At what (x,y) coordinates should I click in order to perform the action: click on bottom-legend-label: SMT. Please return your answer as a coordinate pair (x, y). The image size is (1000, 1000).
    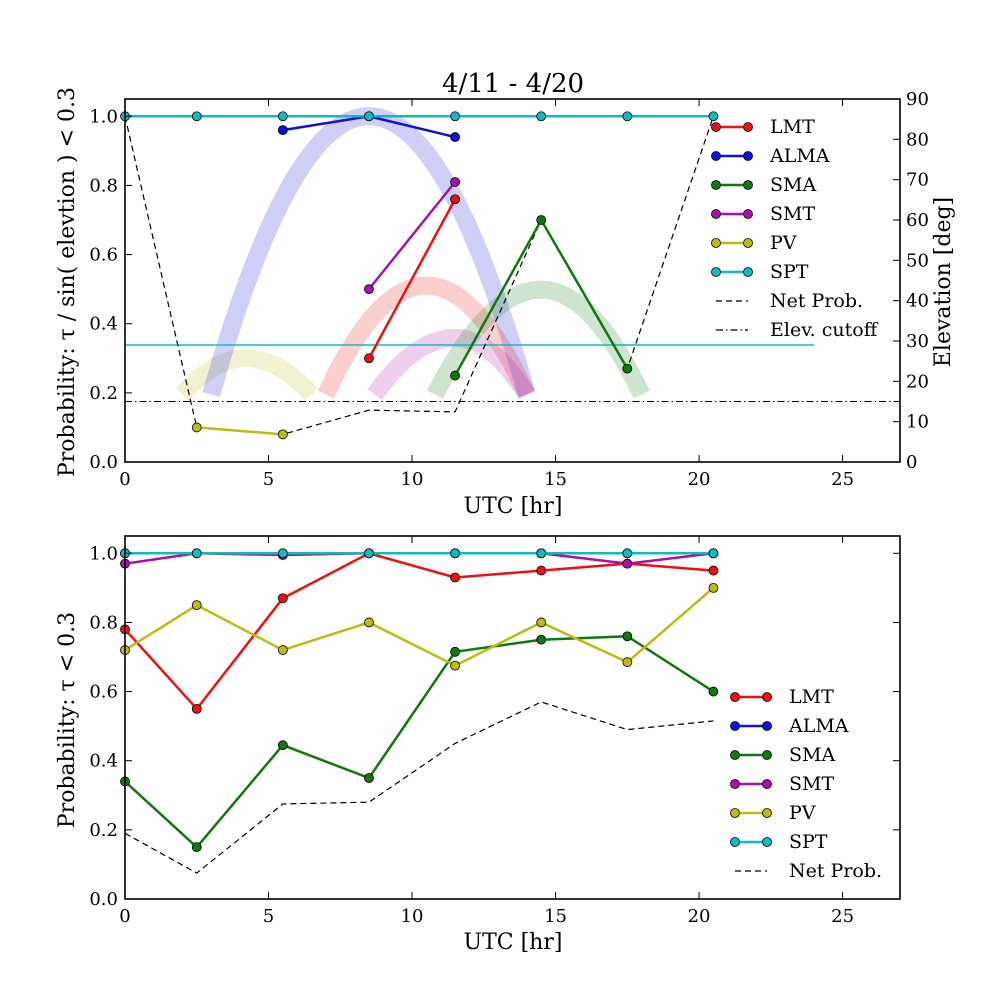
    Looking at the image, I should click on (811, 784).